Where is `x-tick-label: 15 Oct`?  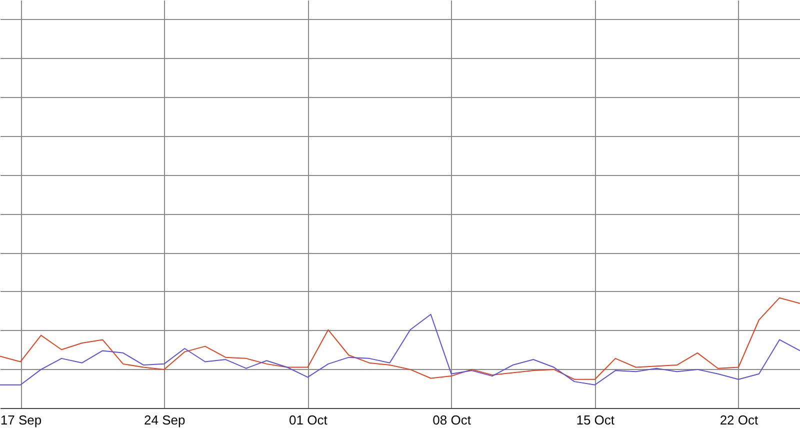
x-tick-label: 15 Oct is located at coordinates (595, 420).